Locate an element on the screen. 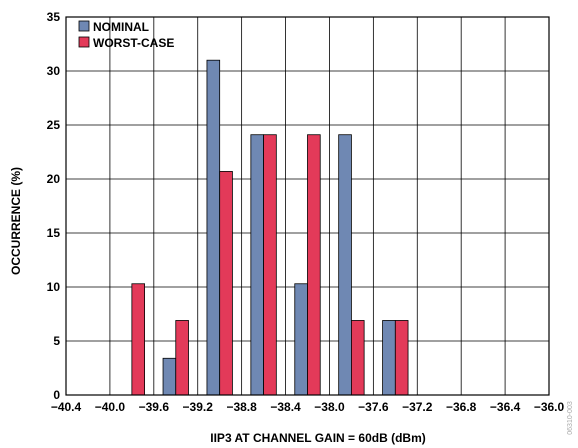  x-axis-title: IIP3 AT CHANNEL GAIN = 60dB (dBm) is located at coordinates (317, 438).